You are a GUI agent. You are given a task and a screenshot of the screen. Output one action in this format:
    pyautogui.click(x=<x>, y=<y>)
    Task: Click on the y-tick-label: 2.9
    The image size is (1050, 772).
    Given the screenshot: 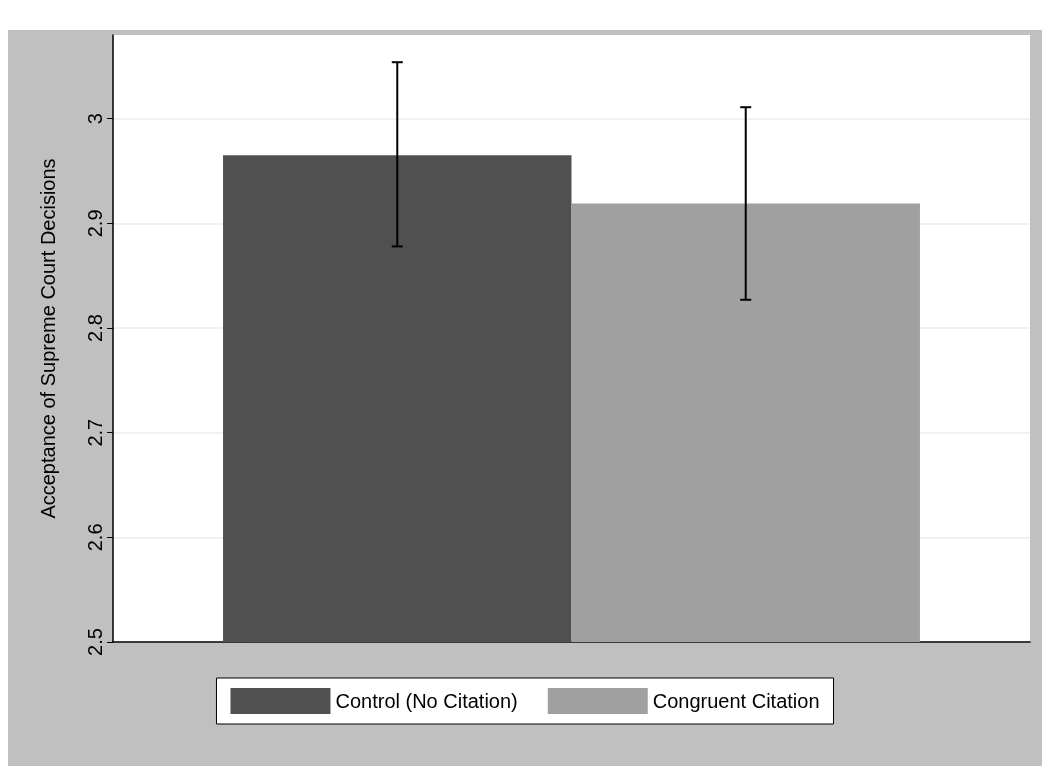 What is the action you would take?
    pyautogui.click(x=95, y=223)
    